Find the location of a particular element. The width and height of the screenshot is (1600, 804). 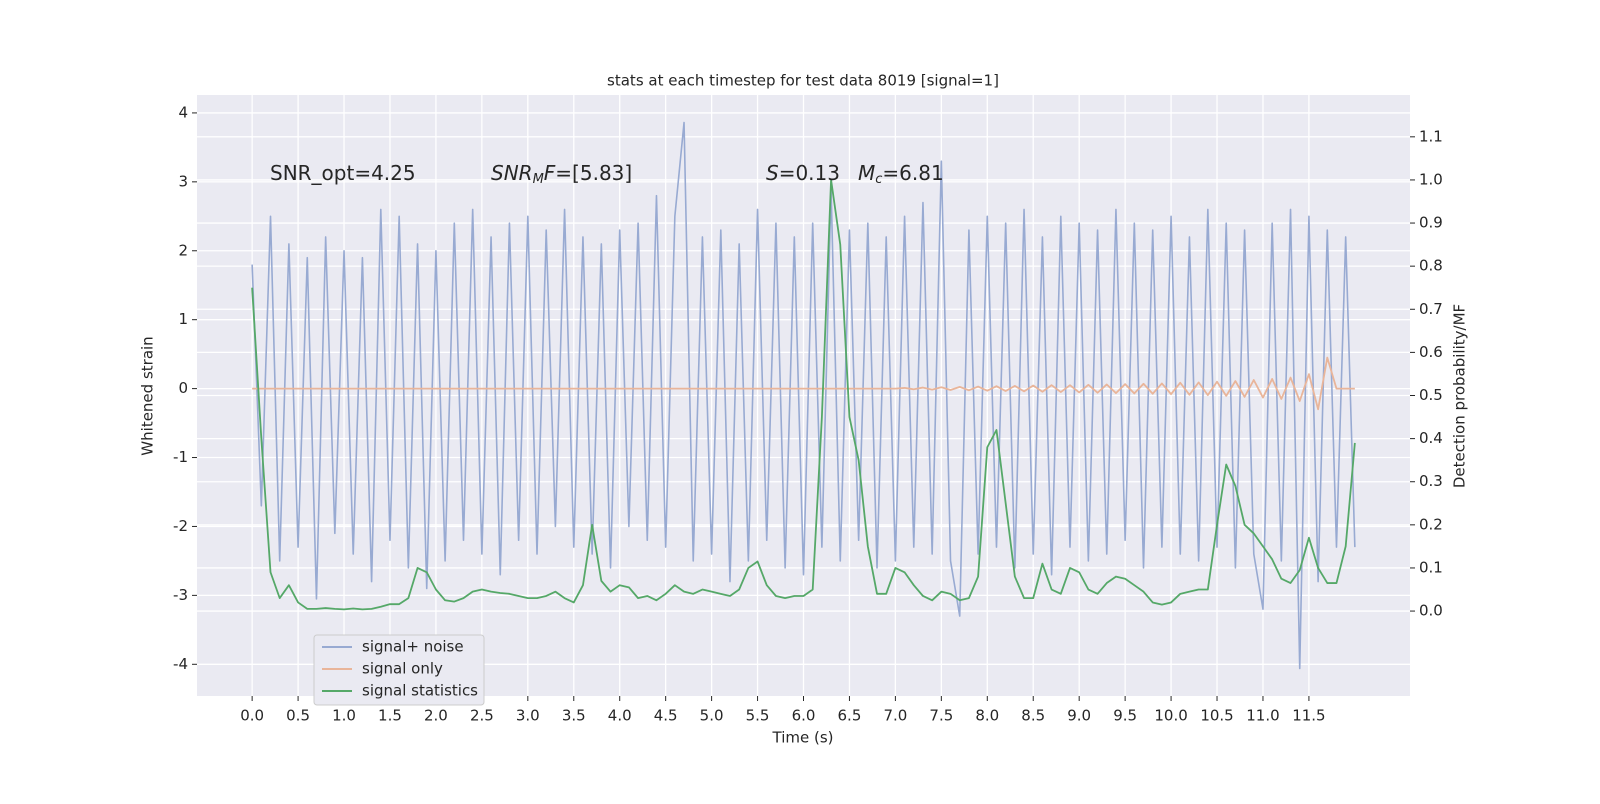

x-tick-label: 3.0 is located at coordinates (528, 716).